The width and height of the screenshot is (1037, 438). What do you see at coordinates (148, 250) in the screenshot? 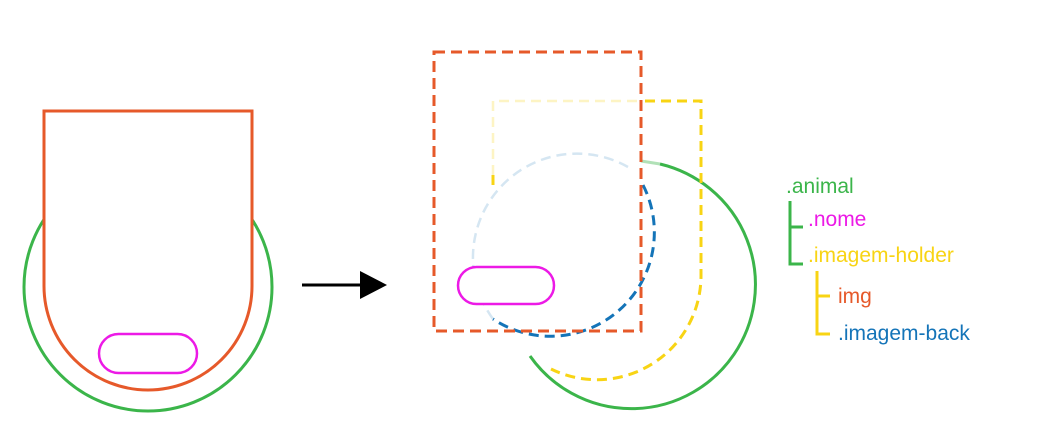
I see `img-shape` at bounding box center [148, 250].